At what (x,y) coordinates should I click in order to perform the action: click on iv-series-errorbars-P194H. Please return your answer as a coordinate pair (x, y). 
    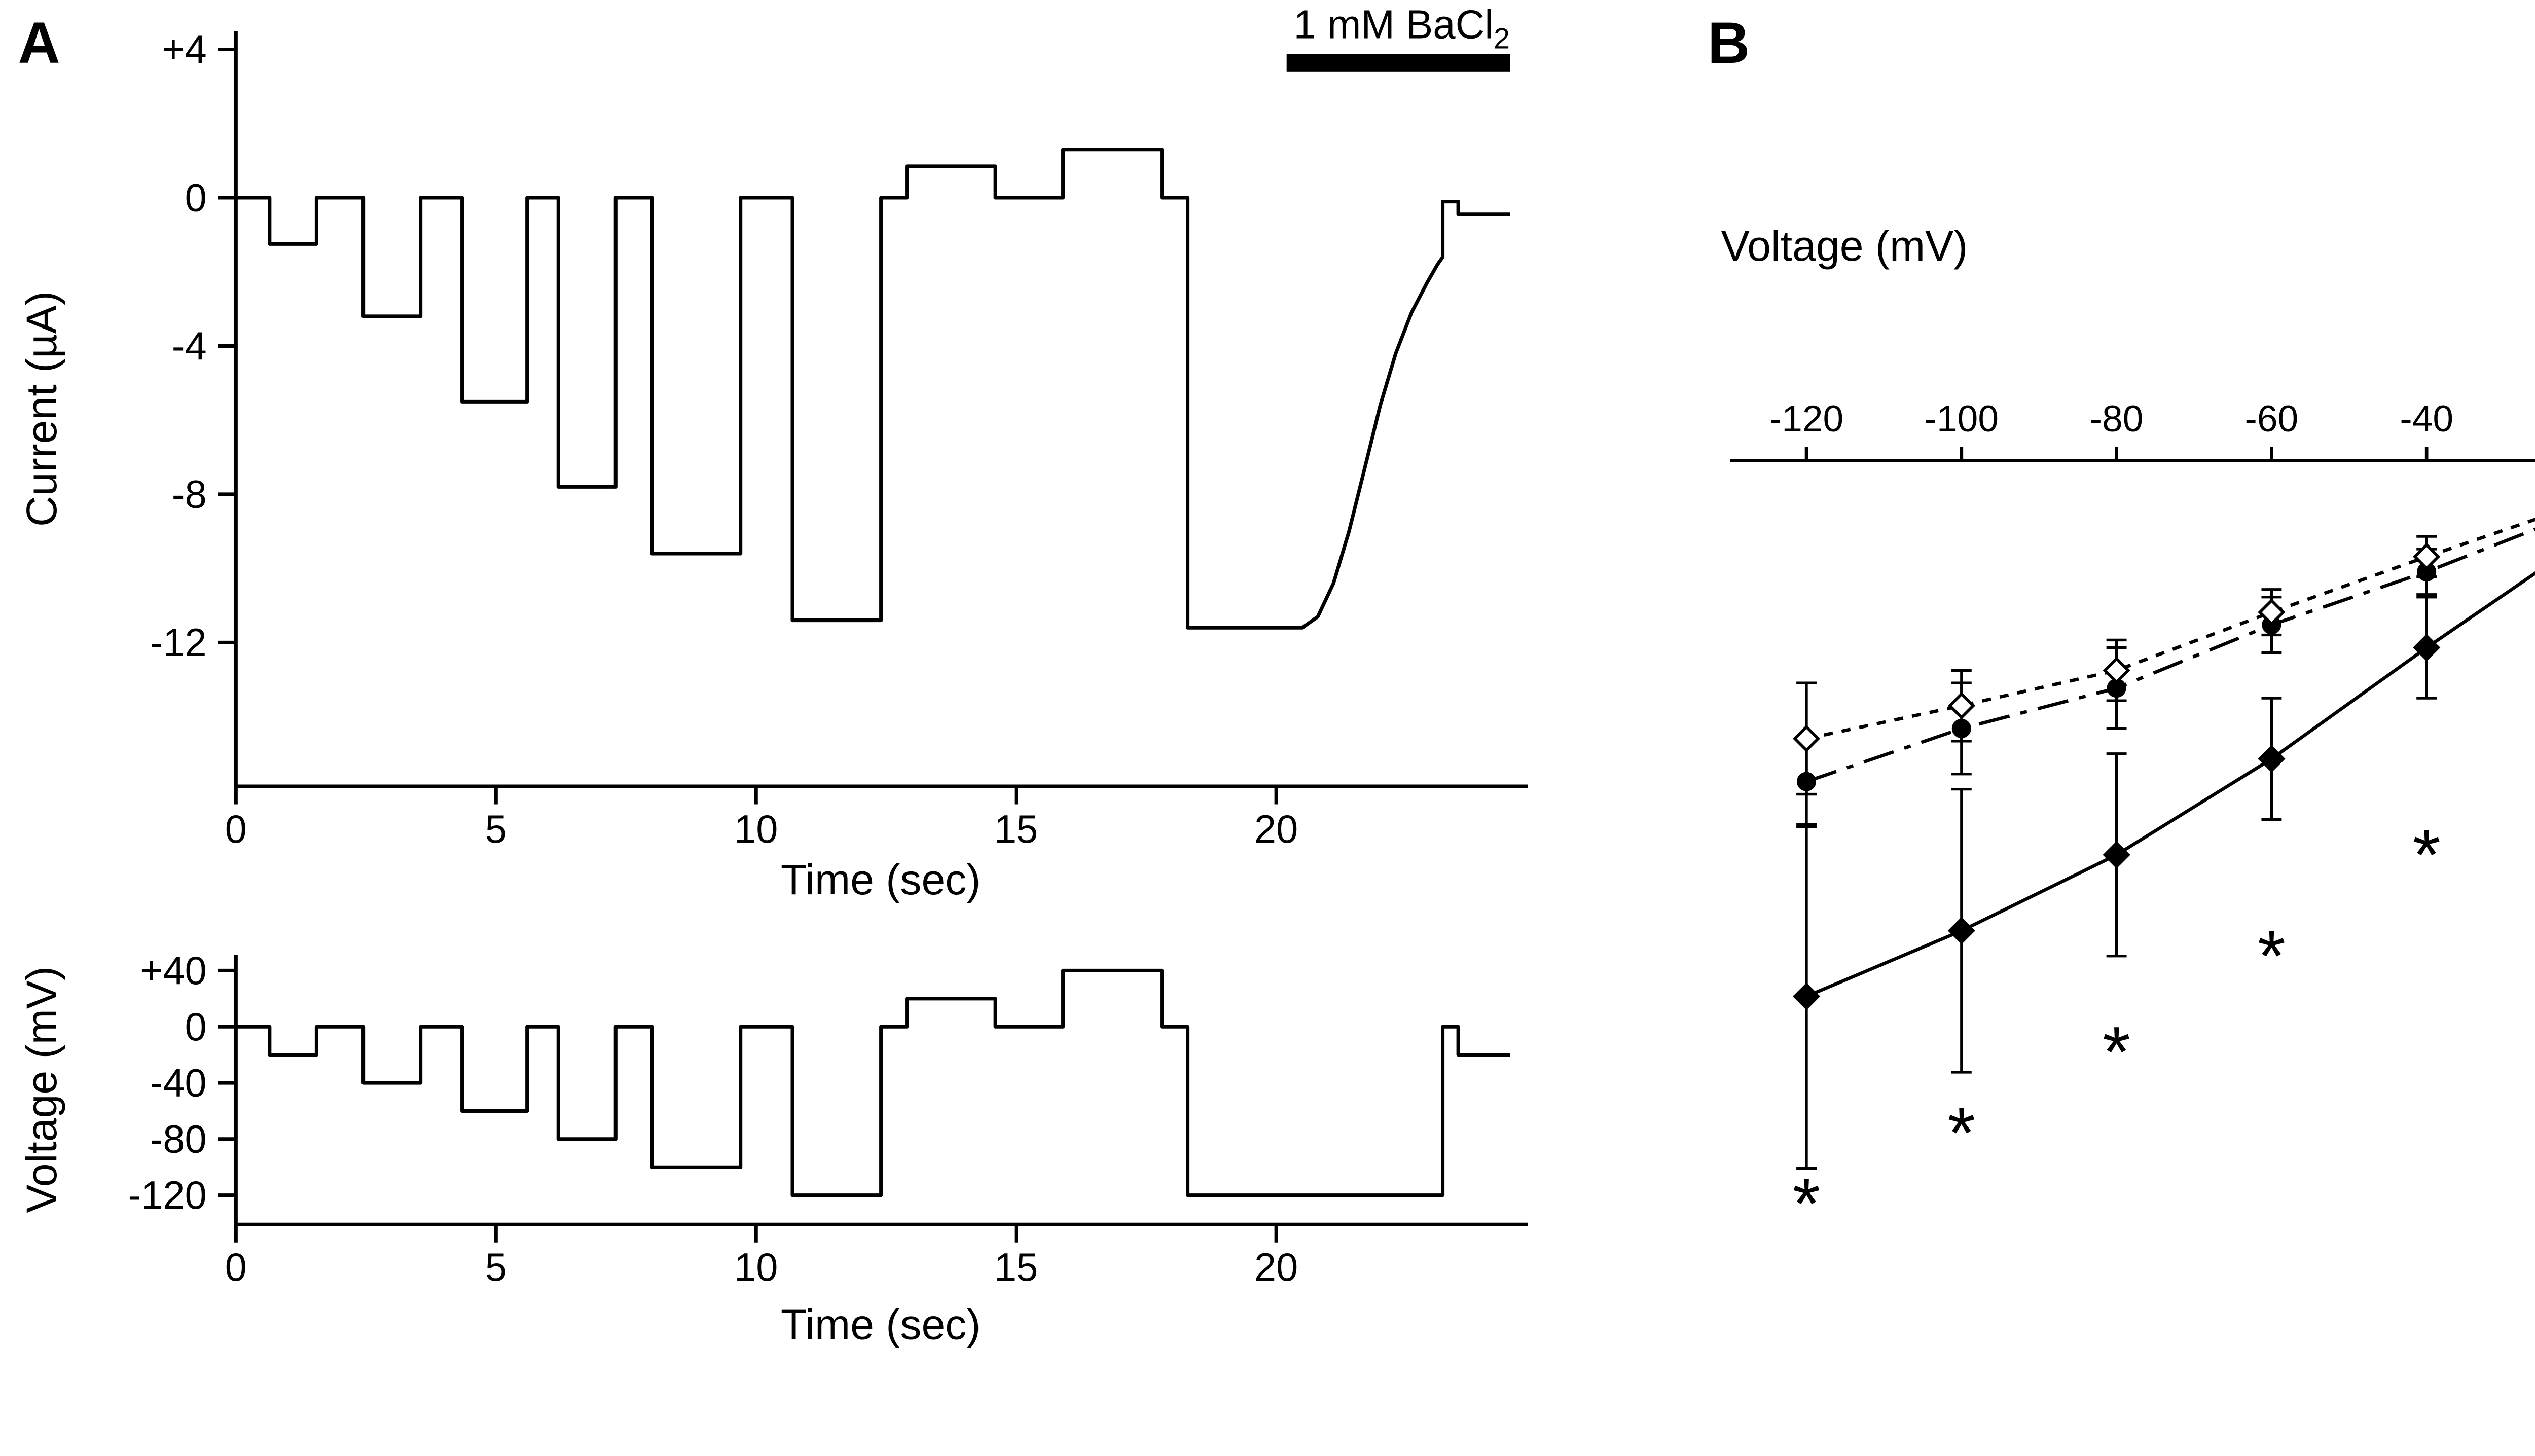
    Looking at the image, I should click on (2116, 689).